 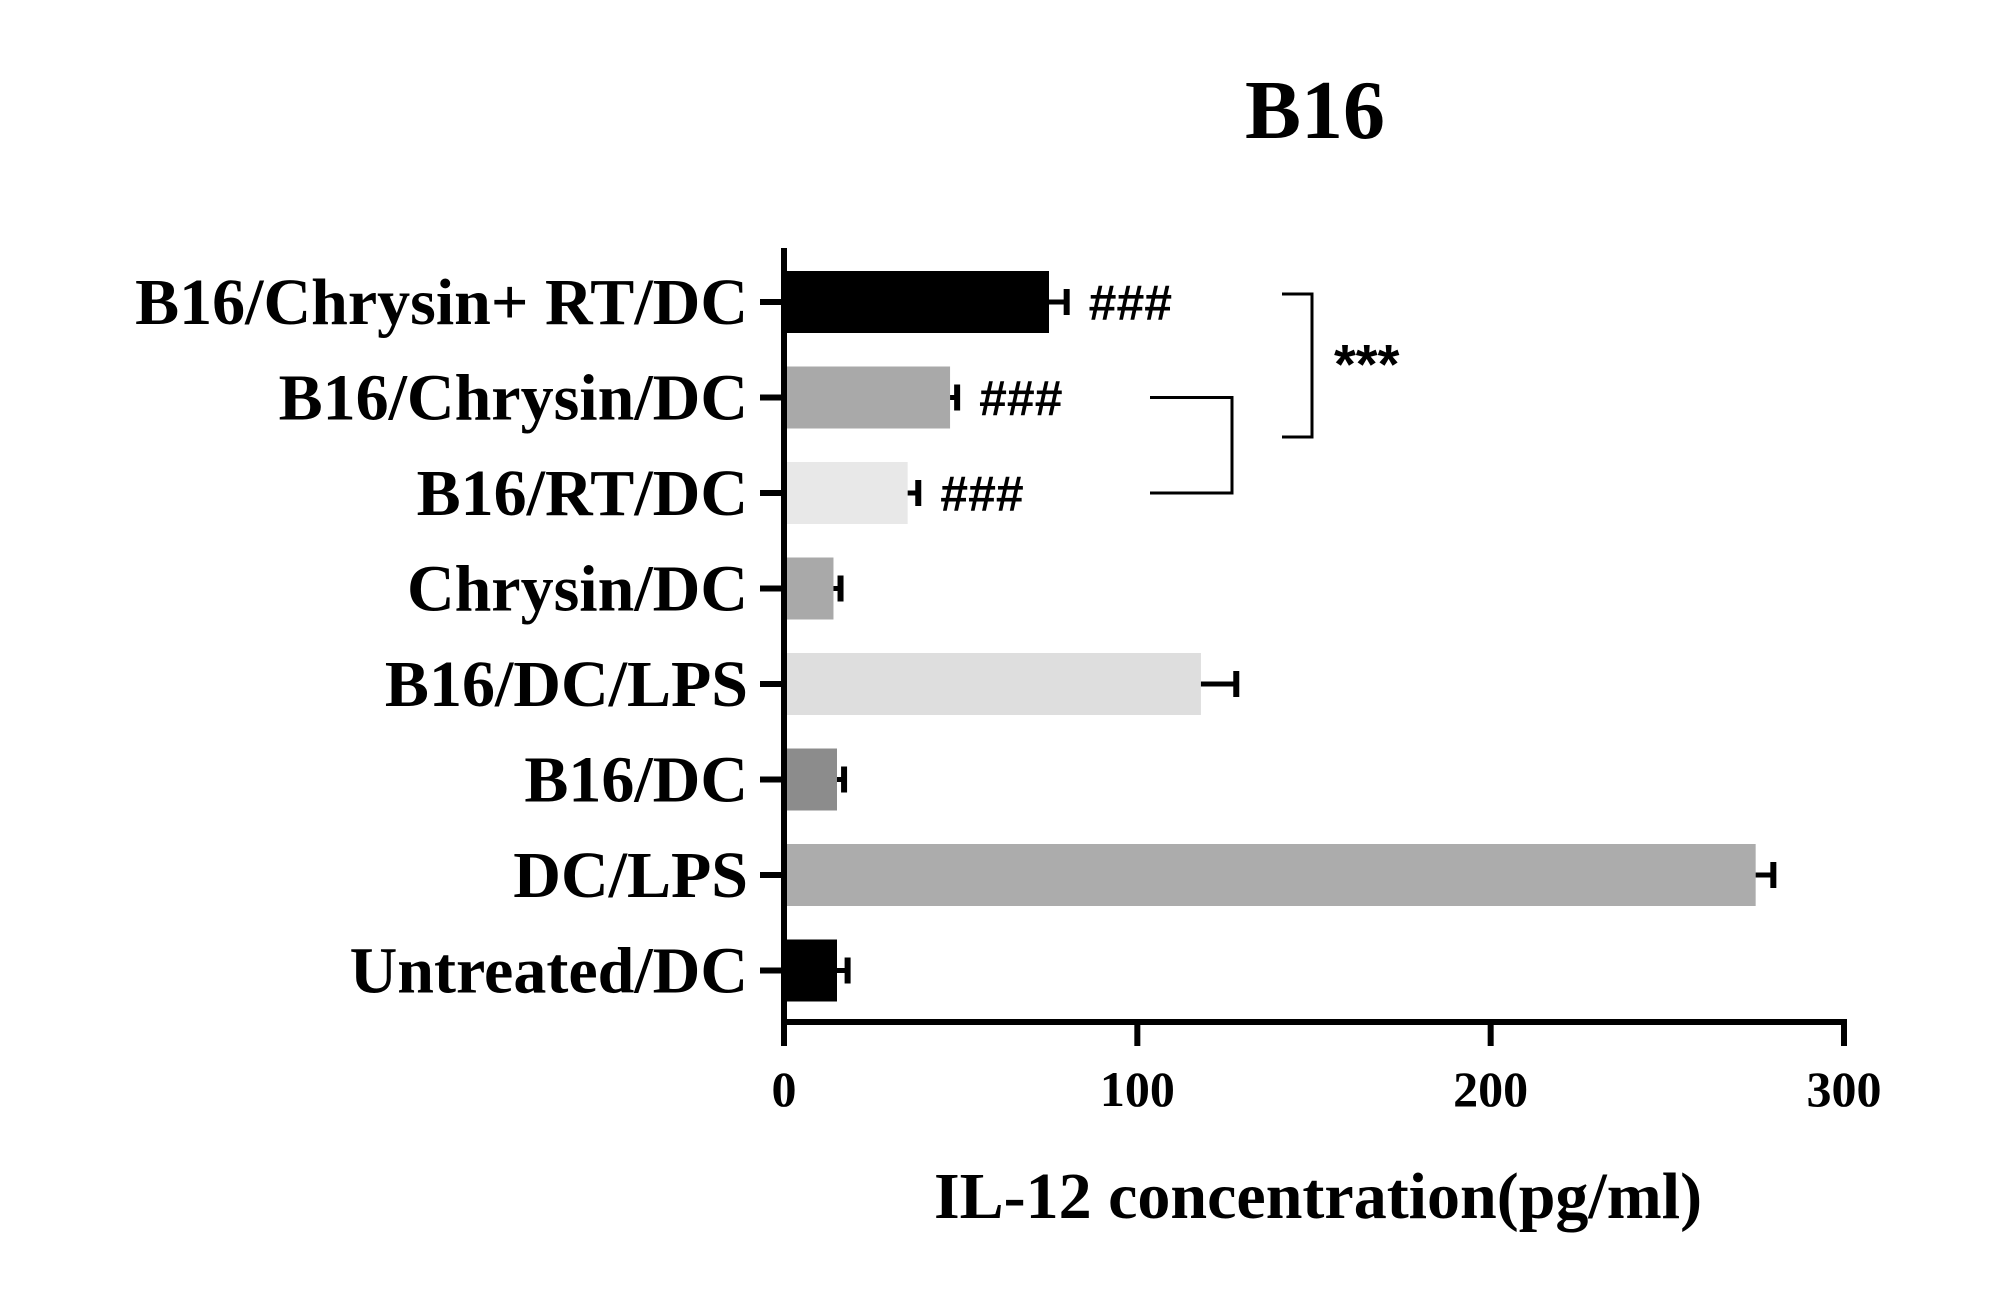 What do you see at coordinates (566, 684) in the screenshot?
I see `category-label: B16/DC/LPS` at bounding box center [566, 684].